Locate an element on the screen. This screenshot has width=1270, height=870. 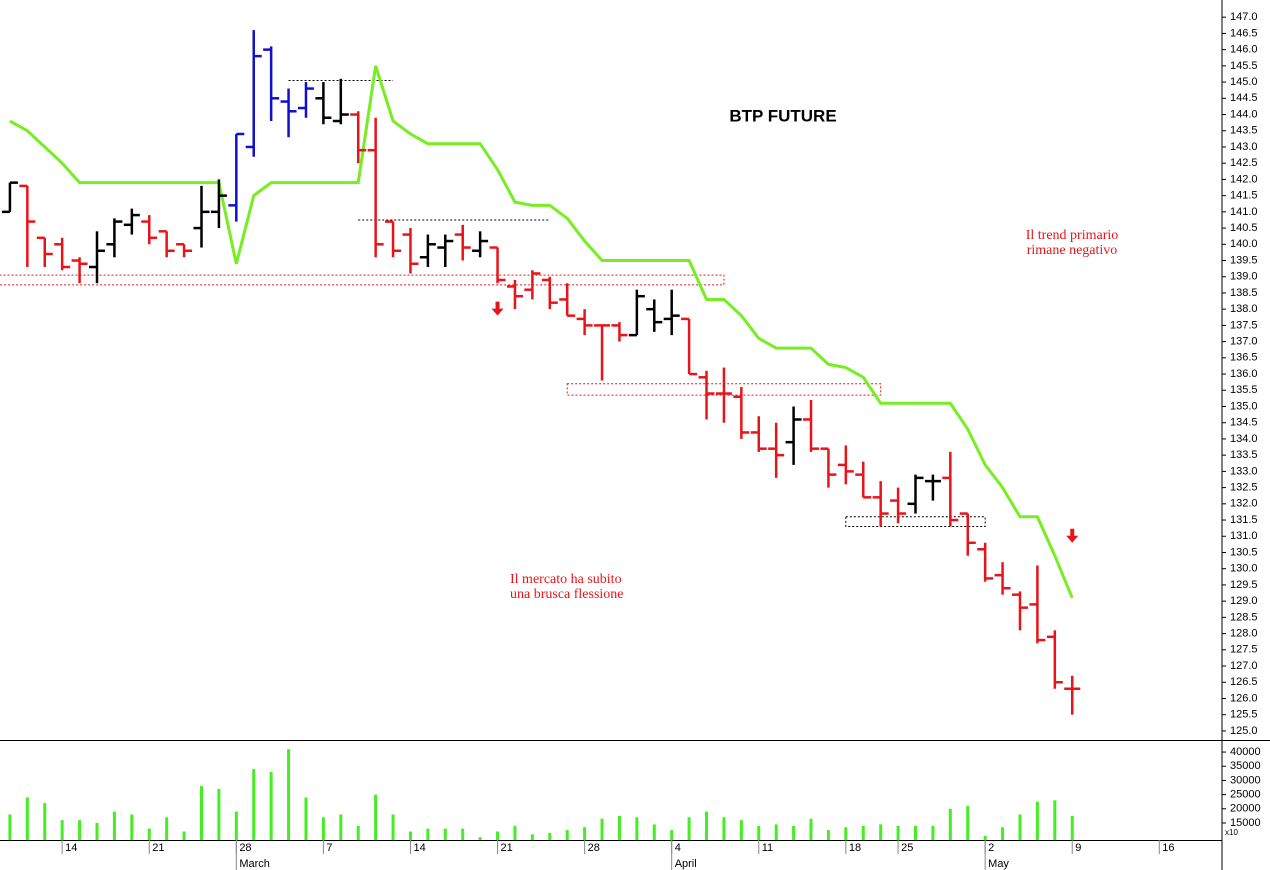
volume-tick-label: 25000 is located at coordinates (1245, 795).